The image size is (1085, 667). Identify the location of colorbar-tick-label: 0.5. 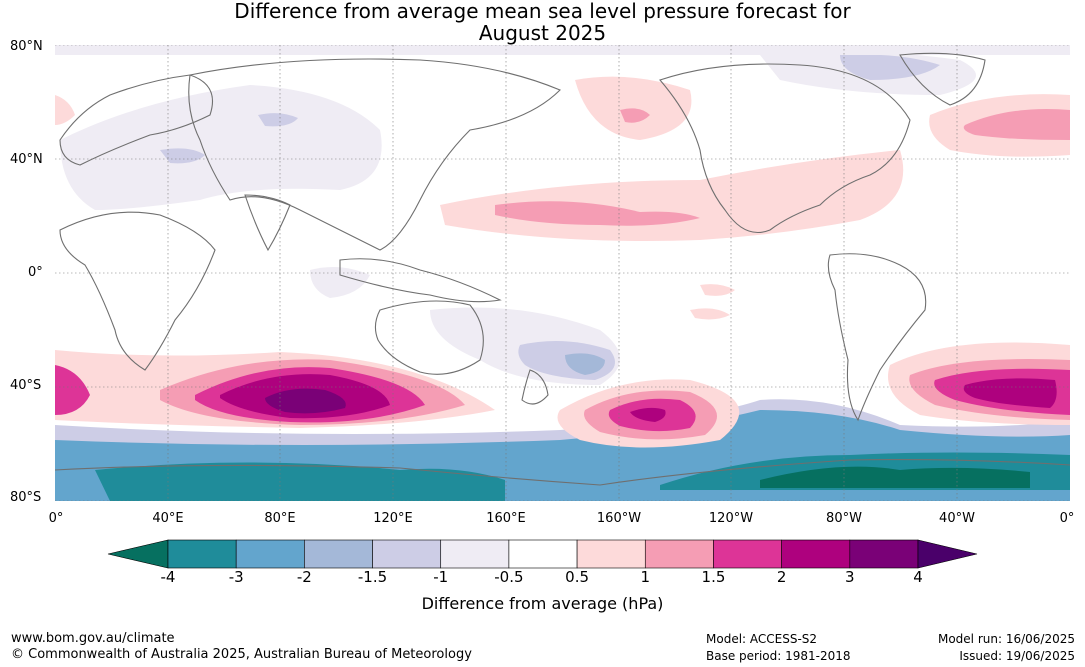
(577, 577).